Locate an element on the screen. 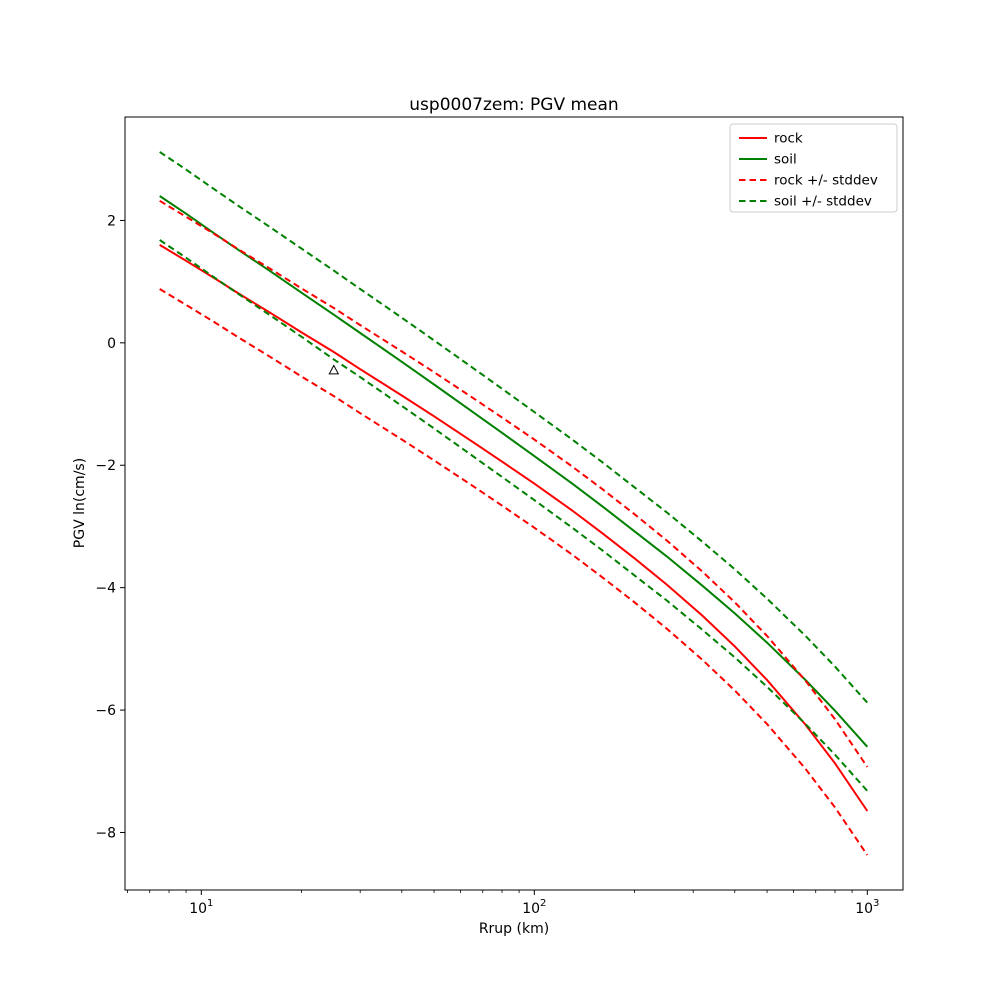 This screenshot has height=1004, width=1000. legend-label: rock is located at coordinates (788, 139).